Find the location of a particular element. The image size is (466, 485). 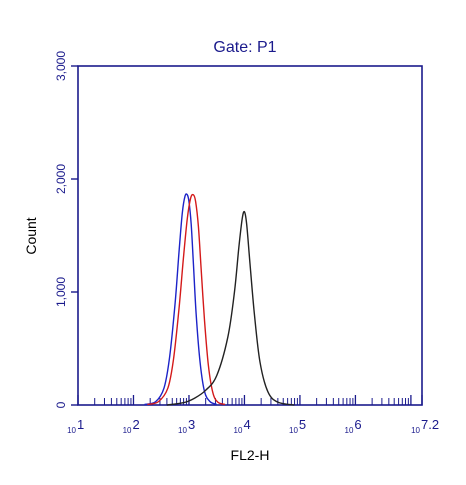

x-tick-label: 10 4 is located at coordinates (242, 426).